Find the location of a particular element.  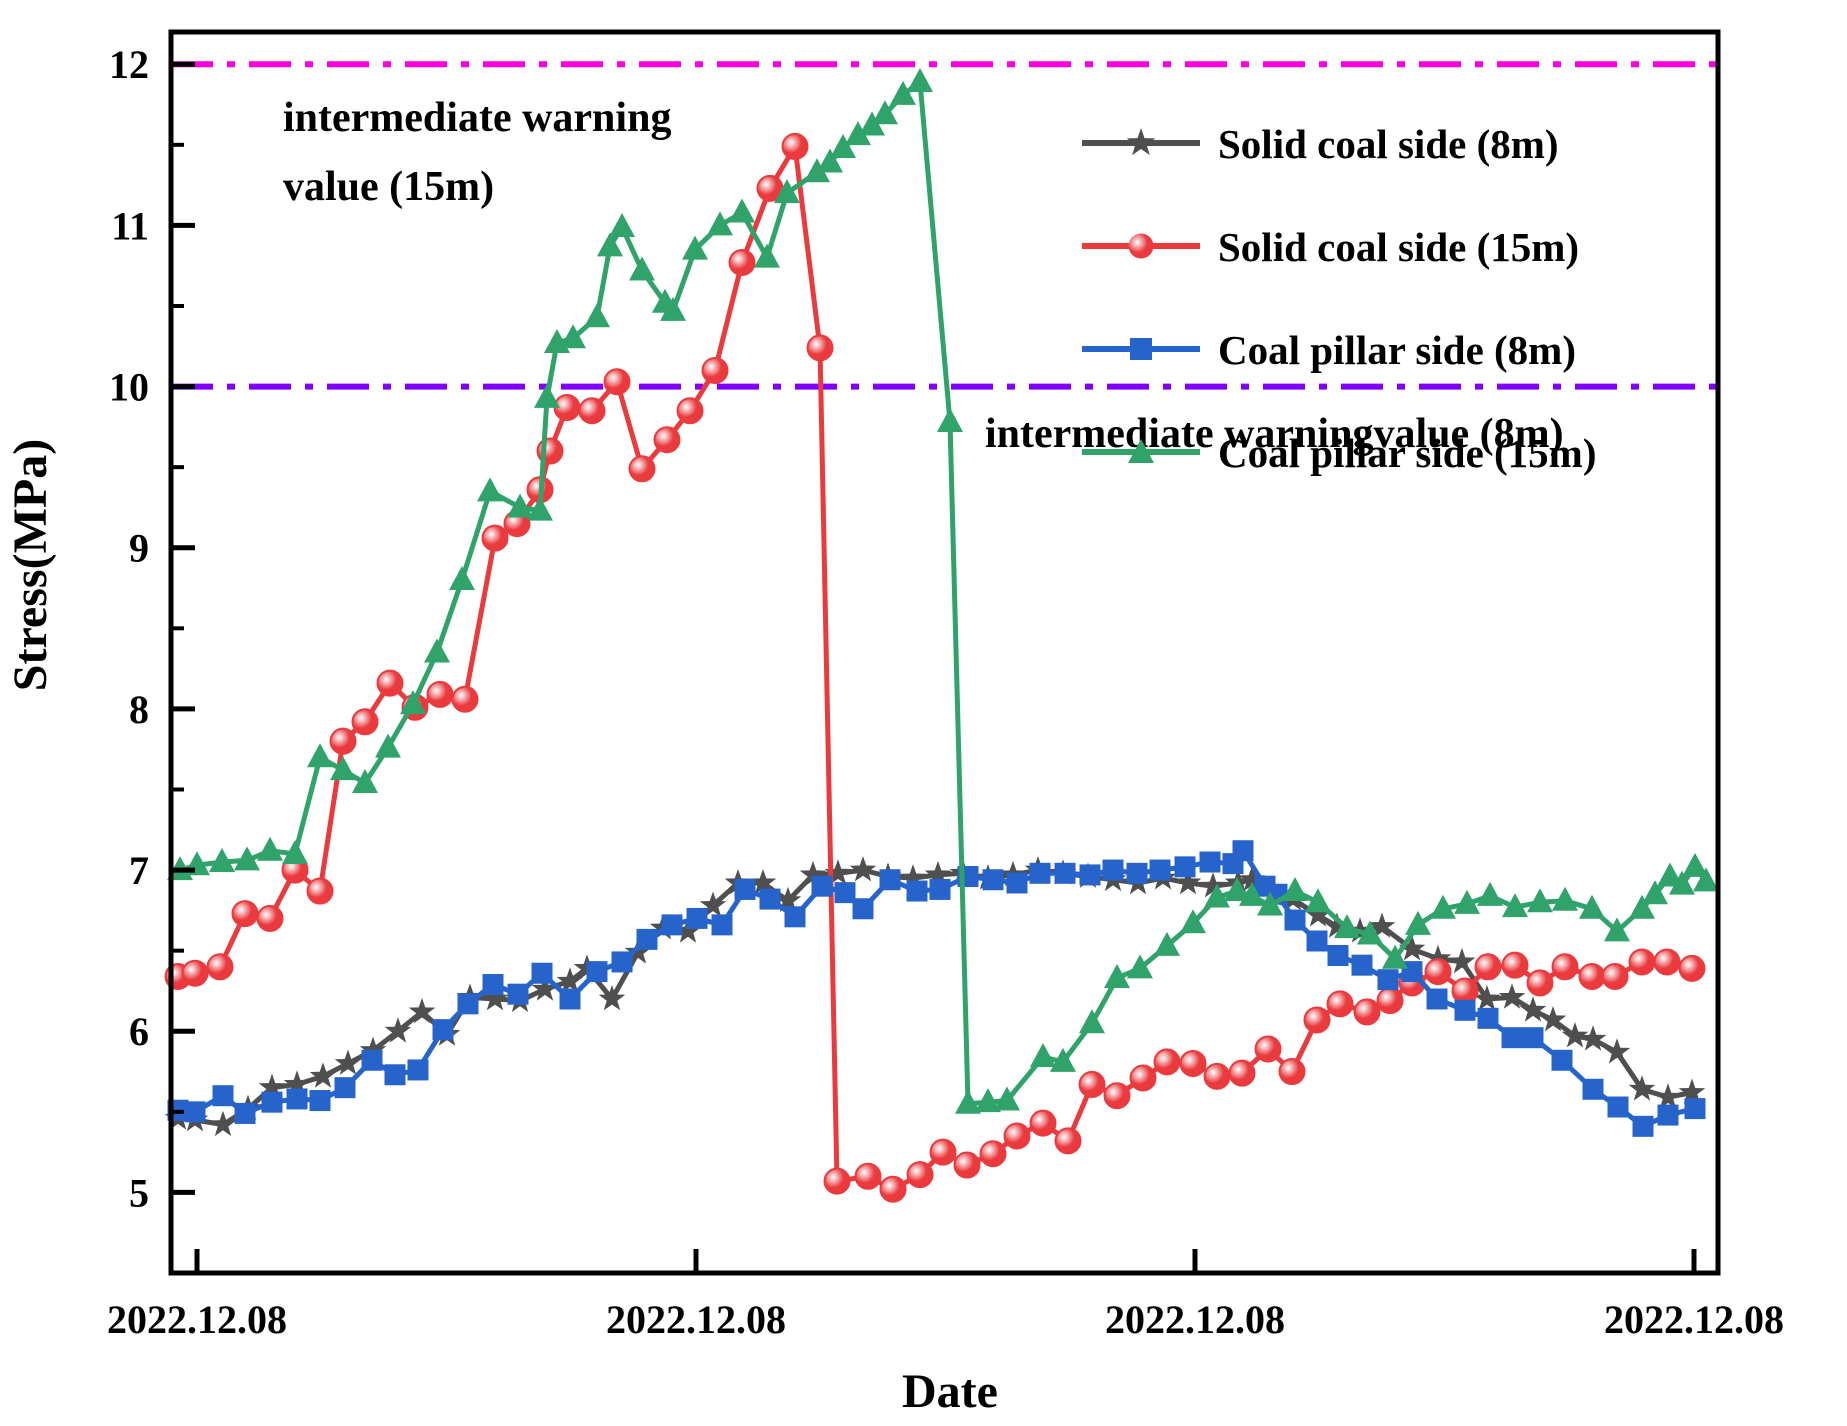

legend-entry-coal-pillar-15m: Coal pillar side (15m) is located at coordinates (1339, 453).